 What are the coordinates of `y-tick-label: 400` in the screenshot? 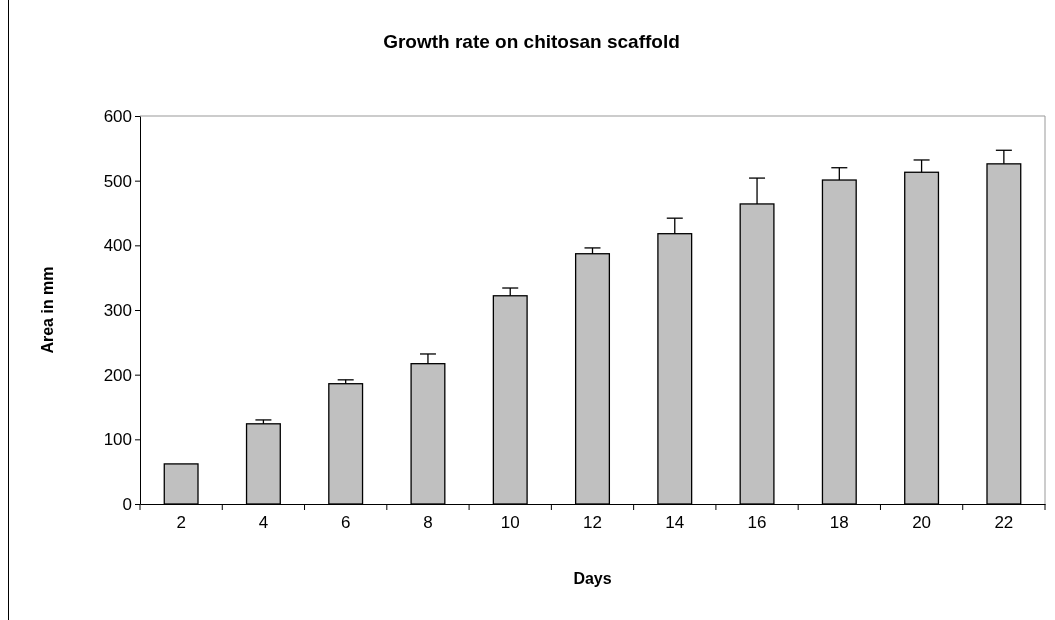 It's located at (117, 246).